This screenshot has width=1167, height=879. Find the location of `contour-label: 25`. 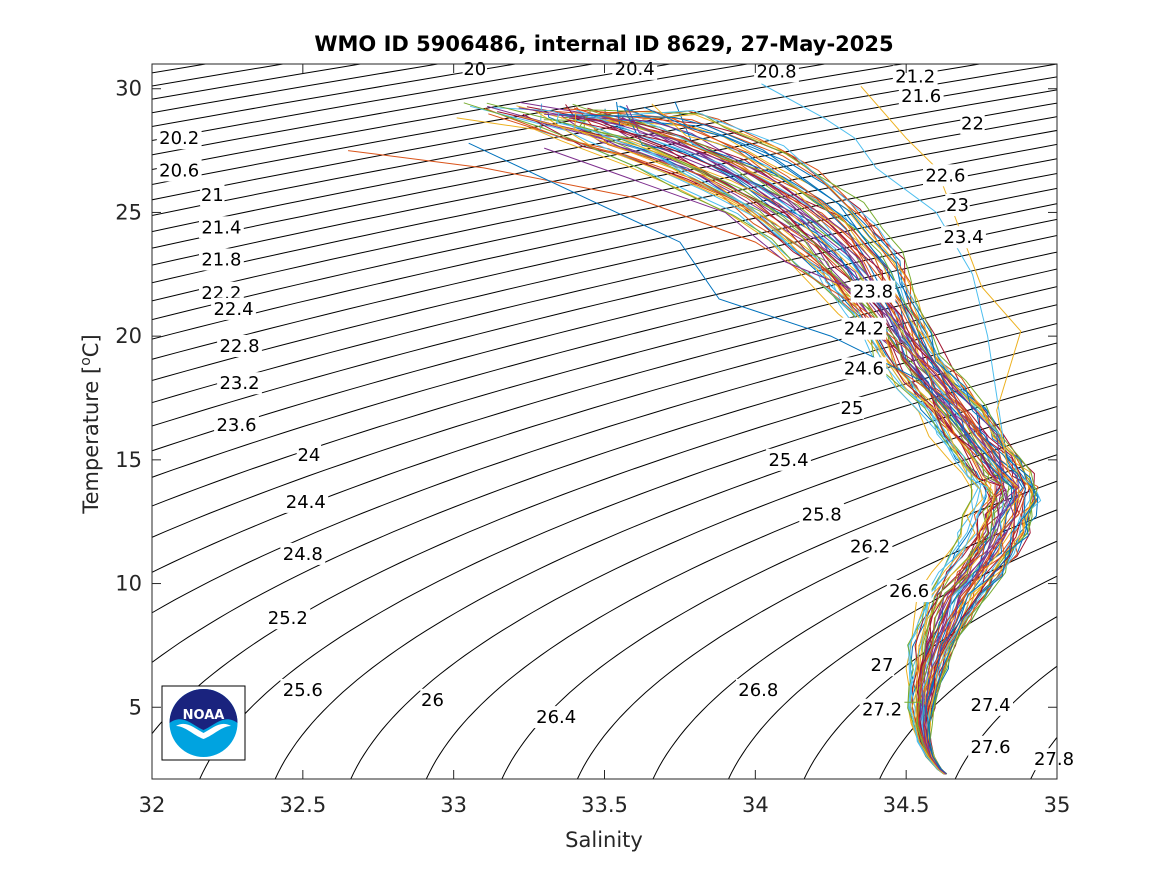

contour-label: 25 is located at coordinates (851, 408).